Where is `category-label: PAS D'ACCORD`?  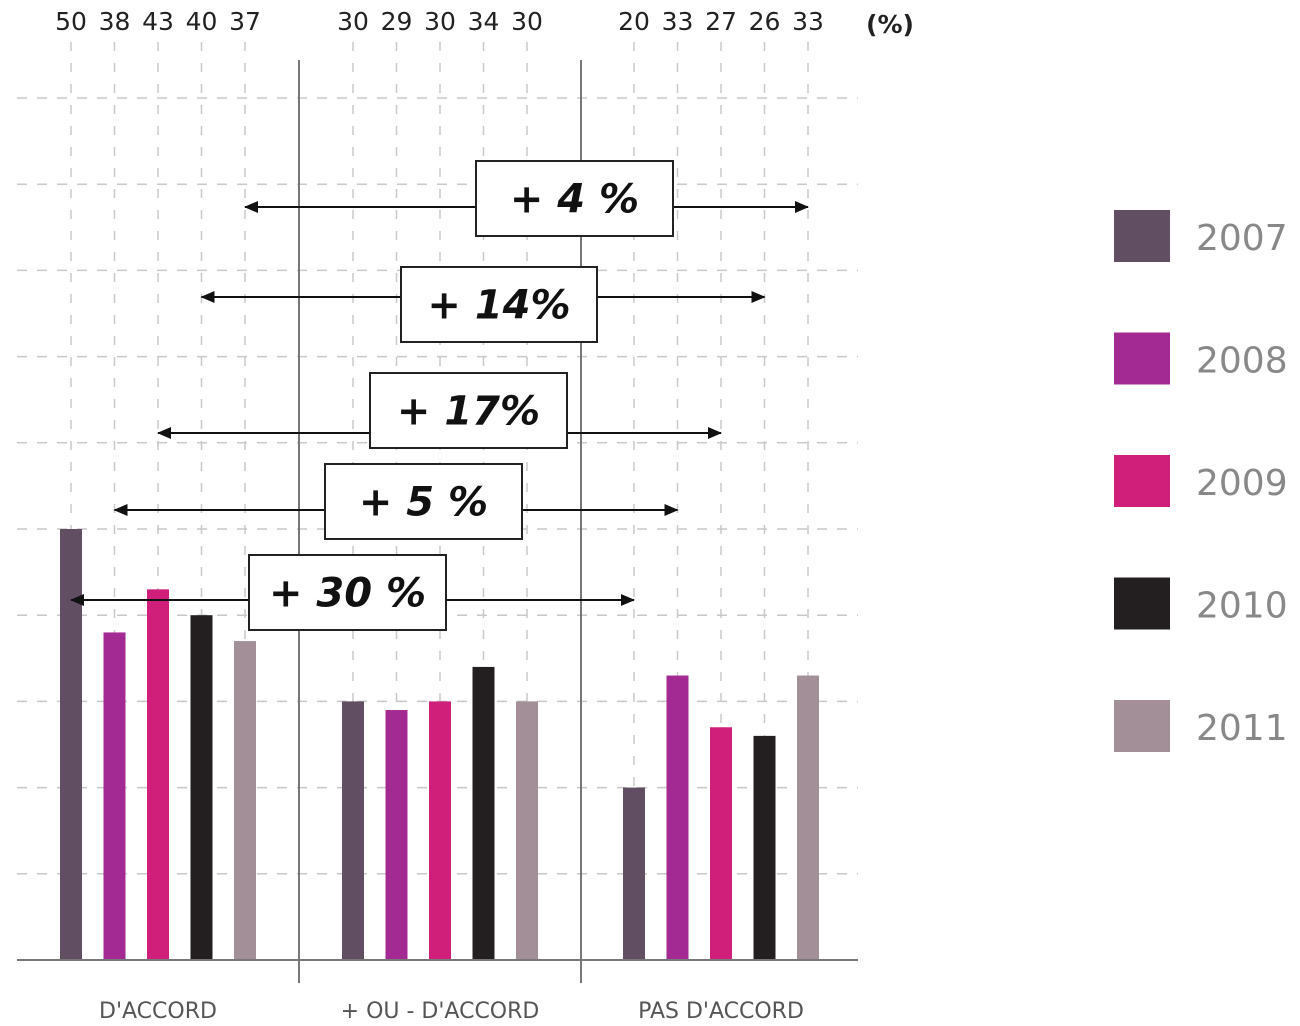
category-label: PAS D'ACCORD is located at coordinates (721, 1011).